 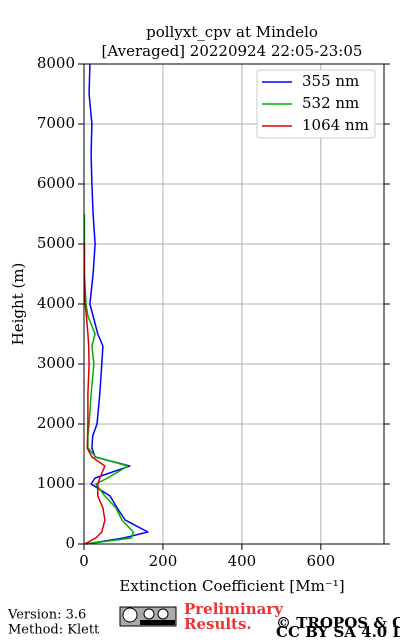 What do you see at coordinates (148, 616) in the screenshot?
I see `cc-logo` at bounding box center [148, 616].